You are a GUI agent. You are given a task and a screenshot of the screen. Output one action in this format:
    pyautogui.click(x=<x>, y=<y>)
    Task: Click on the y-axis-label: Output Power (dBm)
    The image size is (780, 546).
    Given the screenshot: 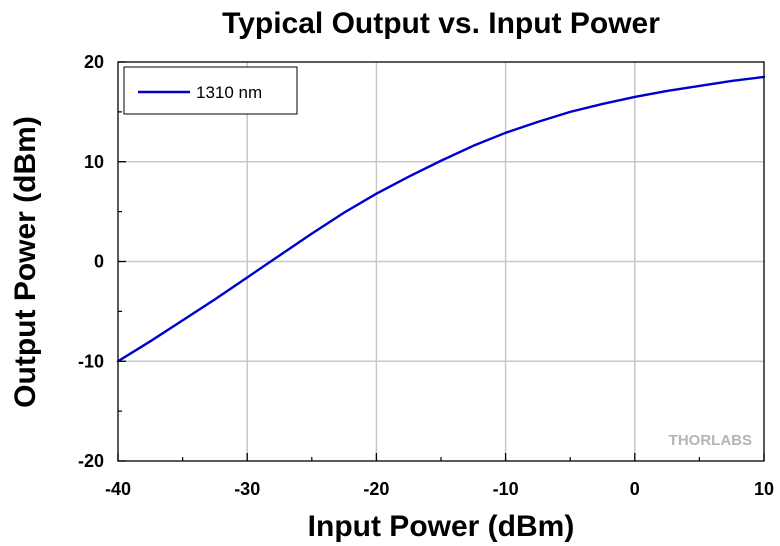 What is the action you would take?
    pyautogui.click(x=25, y=262)
    